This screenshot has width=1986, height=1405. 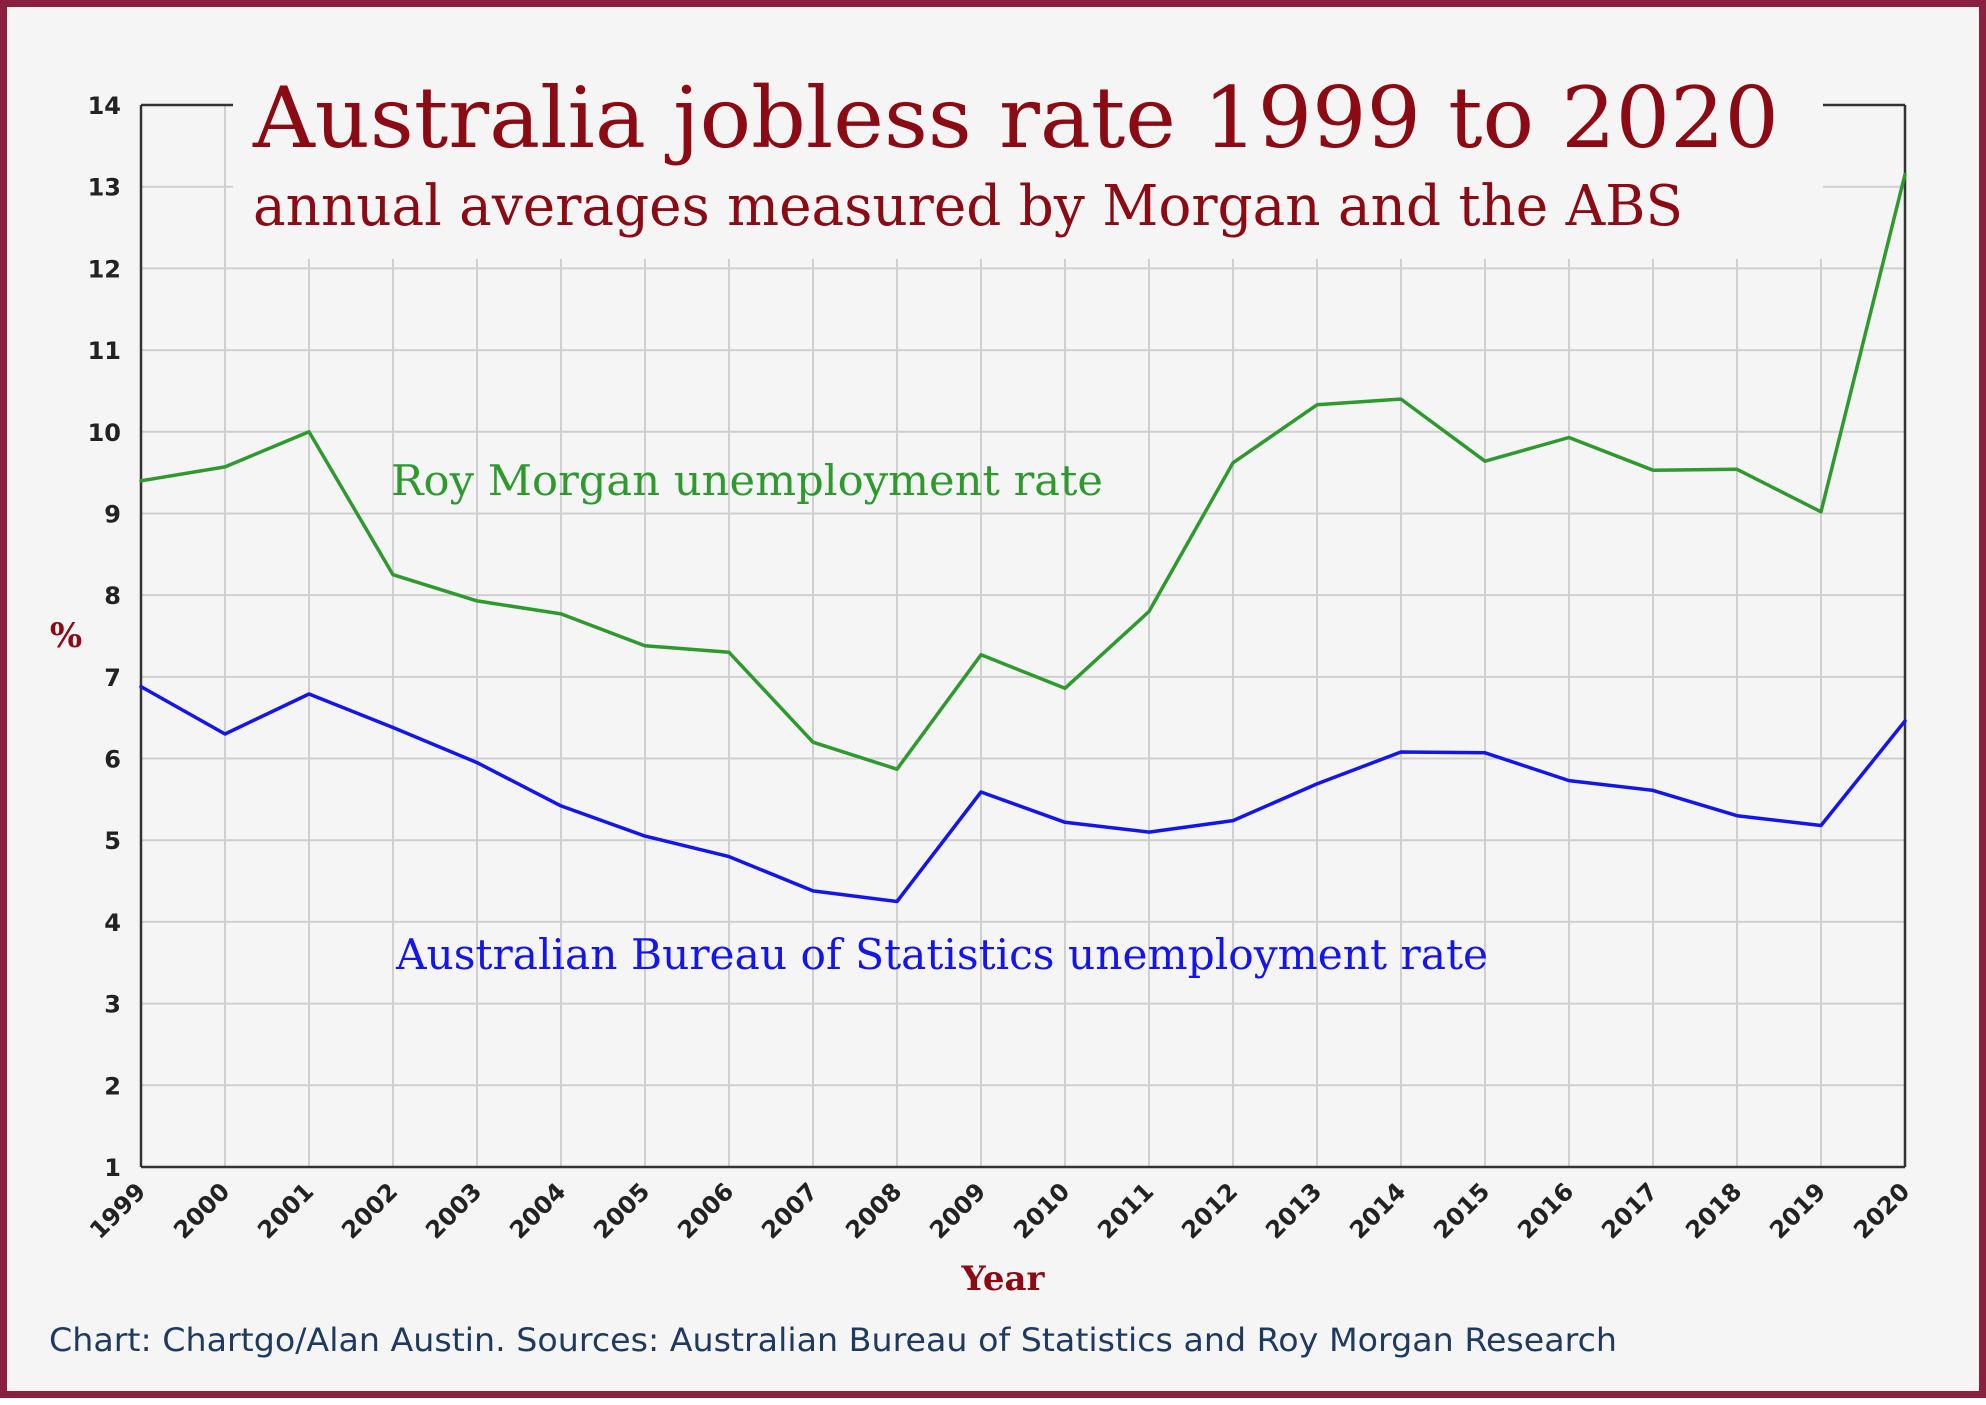 I want to click on x-tick-label: 2018, so click(x=1713, y=1210).